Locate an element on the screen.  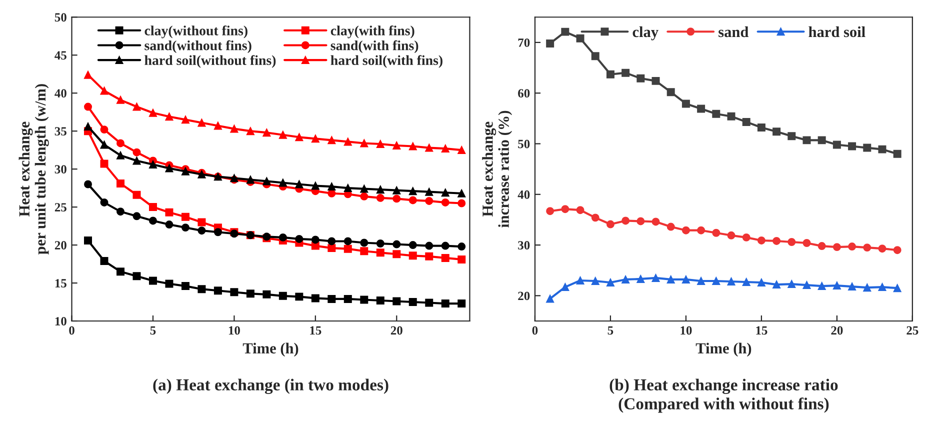
legend-label: sand(without fins) is located at coordinates (198, 47).